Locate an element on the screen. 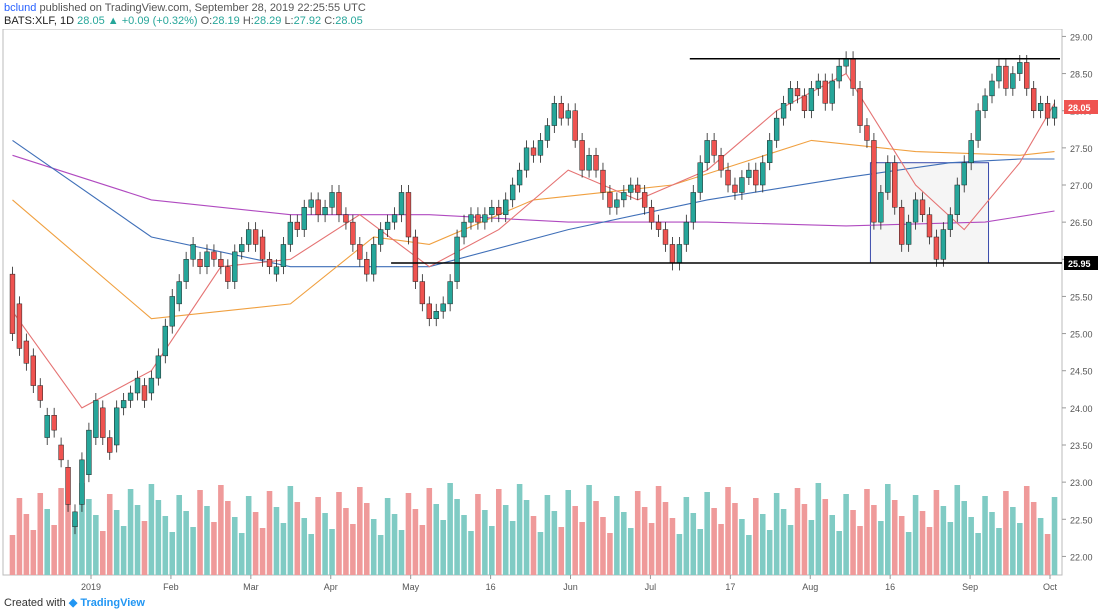 This screenshot has width=1100, height=614. y-tick-label: 23.00 is located at coordinates (1081, 483).